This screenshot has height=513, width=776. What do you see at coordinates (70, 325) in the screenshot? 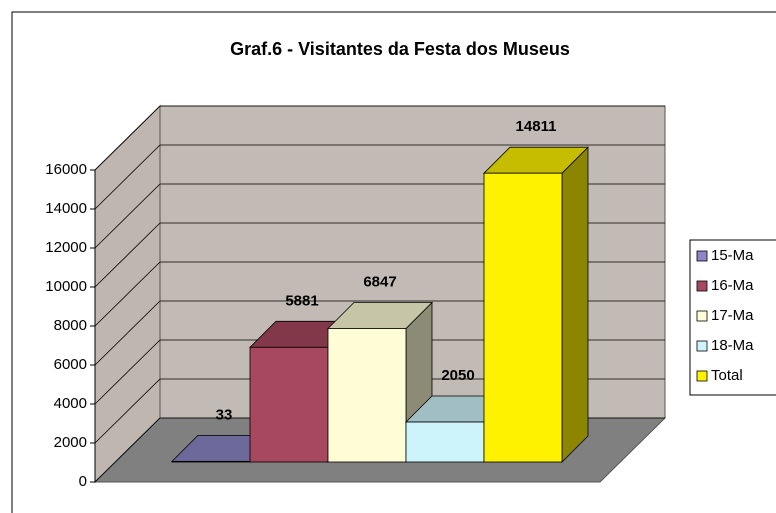
I see `y-tick-label: 8000` at bounding box center [70, 325].